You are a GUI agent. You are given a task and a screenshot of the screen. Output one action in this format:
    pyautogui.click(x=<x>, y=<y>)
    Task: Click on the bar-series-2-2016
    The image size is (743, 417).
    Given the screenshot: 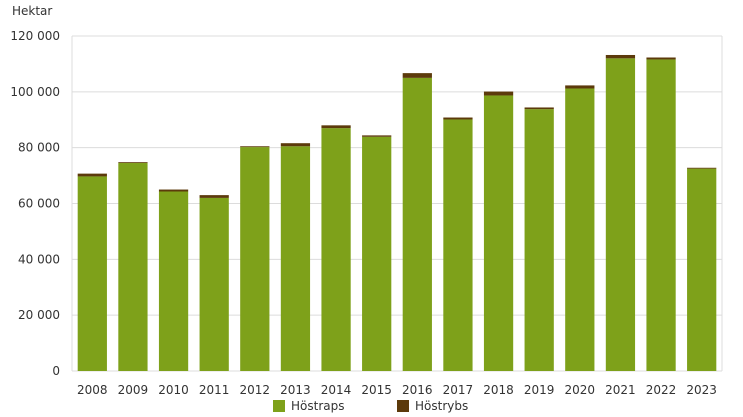 What is the action you would take?
    pyautogui.click(x=417, y=75)
    